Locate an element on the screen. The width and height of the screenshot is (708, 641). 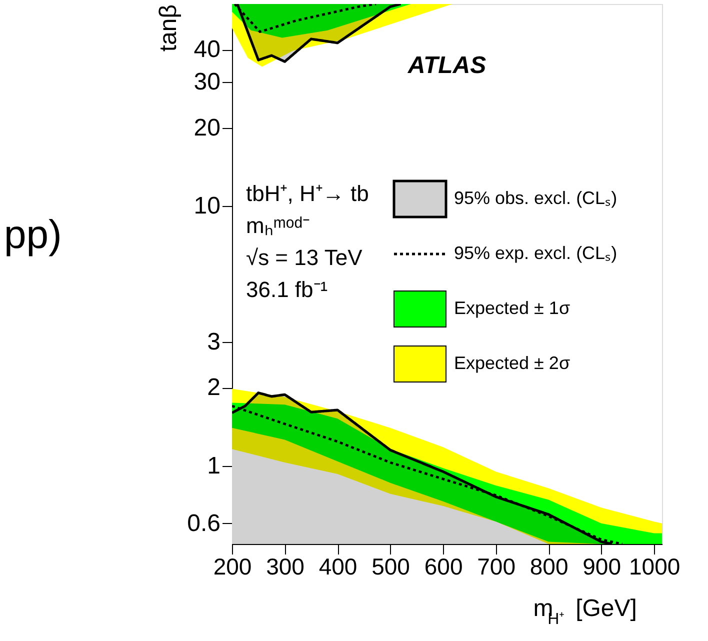
y-axis-title: tanβ is located at coordinates (168, 28).